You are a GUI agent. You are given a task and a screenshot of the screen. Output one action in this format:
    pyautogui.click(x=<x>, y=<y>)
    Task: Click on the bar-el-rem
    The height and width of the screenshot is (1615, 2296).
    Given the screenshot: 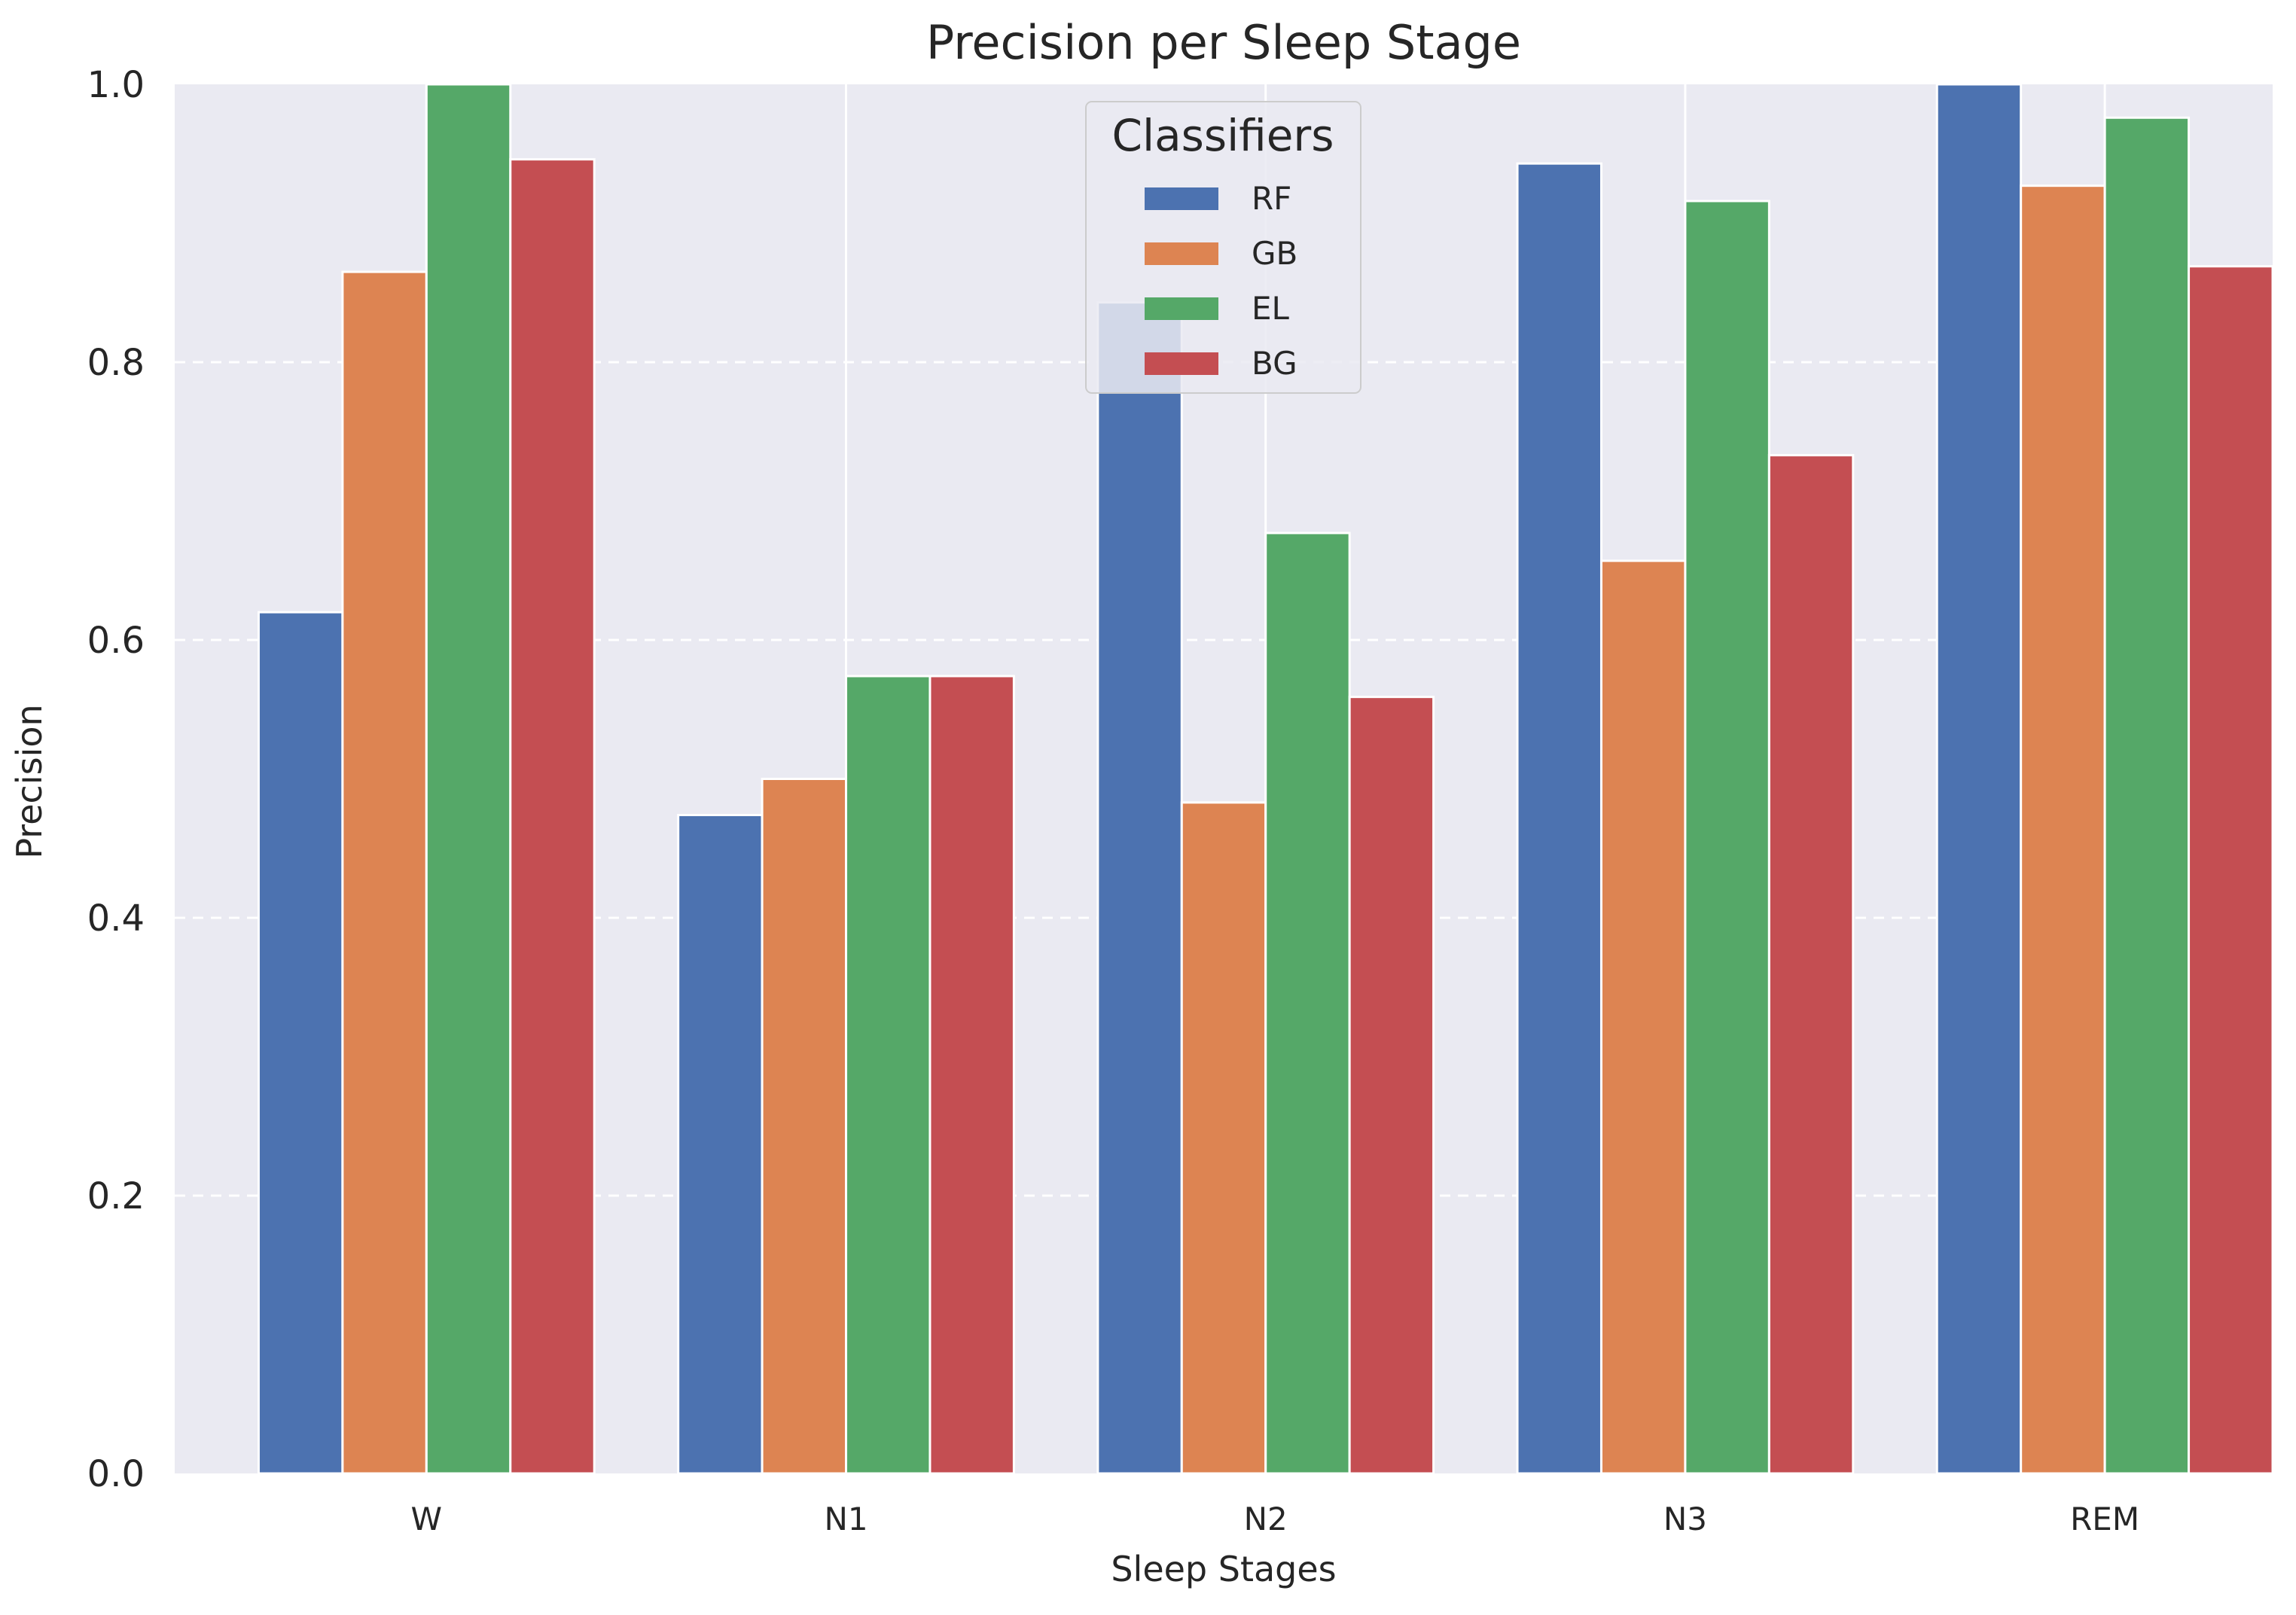 What is the action you would take?
    pyautogui.click(x=2147, y=796)
    